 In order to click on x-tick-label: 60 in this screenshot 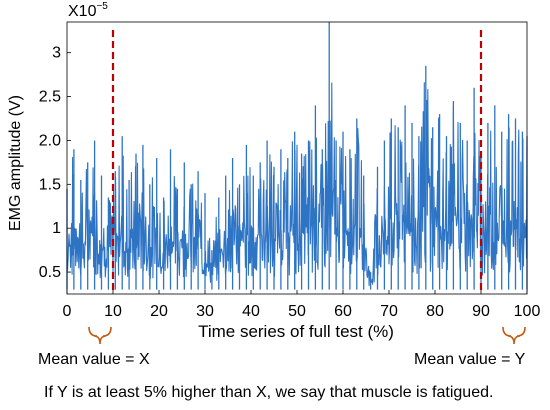, I will do `click(343, 311)`.